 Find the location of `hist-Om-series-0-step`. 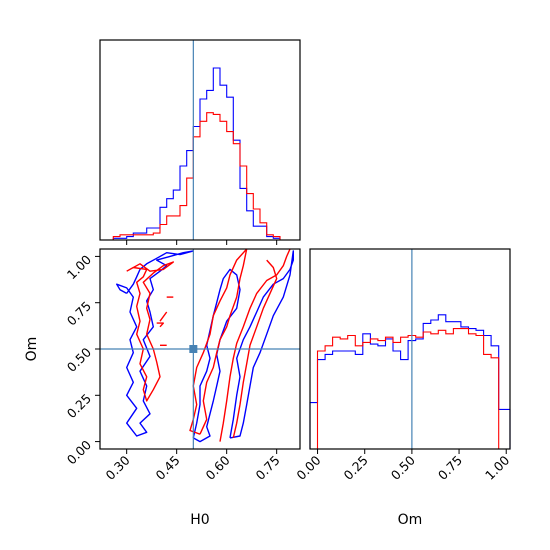

hist-Om-series-0-step is located at coordinates (410, 381).